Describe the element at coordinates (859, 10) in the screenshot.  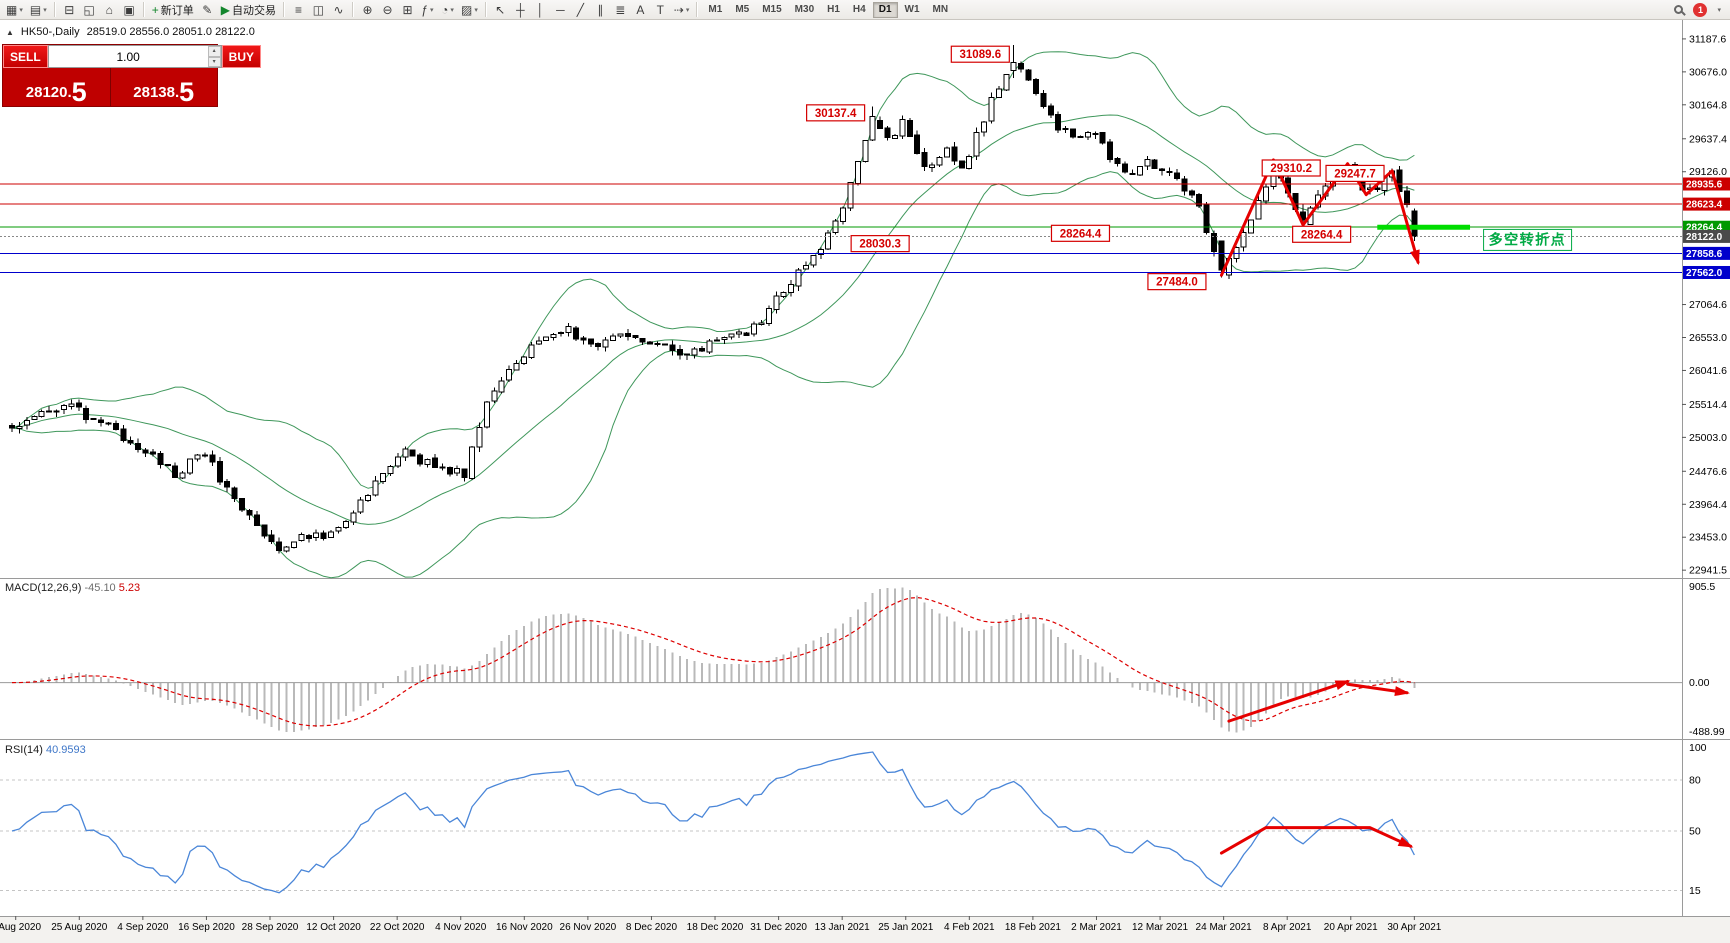
I see `timeframe-h4-button: H4` at that location.